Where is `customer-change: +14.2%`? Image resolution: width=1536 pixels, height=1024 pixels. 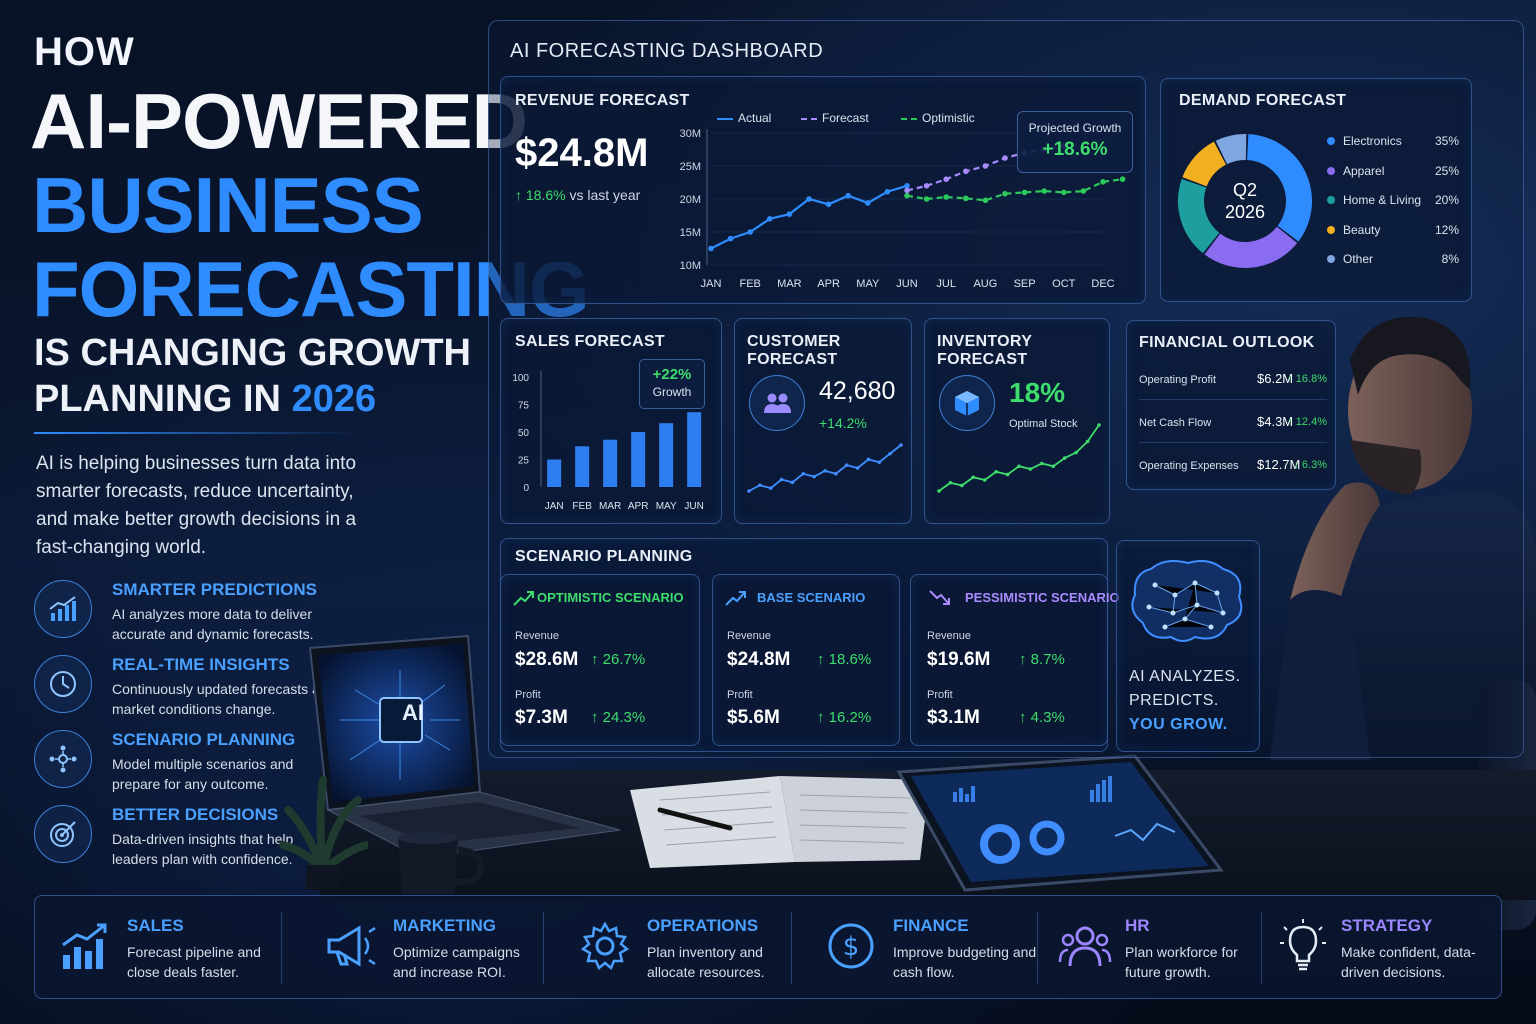 customer-change: +14.2% is located at coordinates (843, 423).